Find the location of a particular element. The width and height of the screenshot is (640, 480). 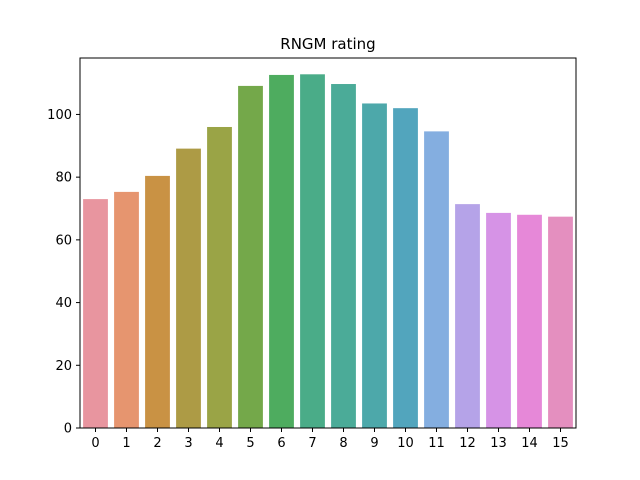

x-tick-label-3: 3 is located at coordinates (188, 443).